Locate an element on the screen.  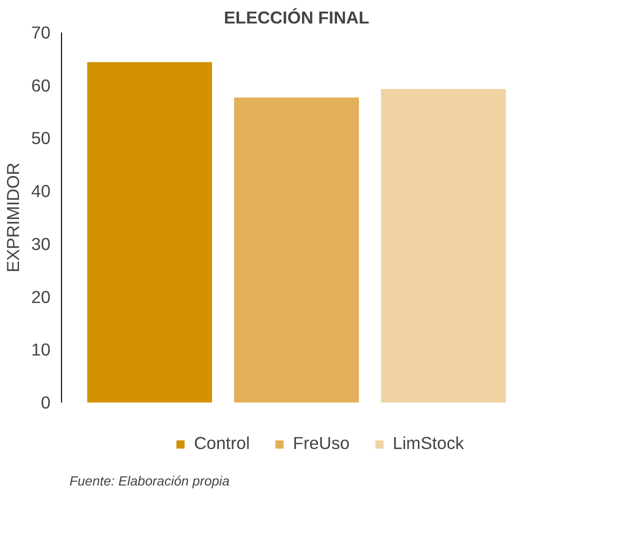
y-tick-label: 0 is located at coordinates (45, 402).